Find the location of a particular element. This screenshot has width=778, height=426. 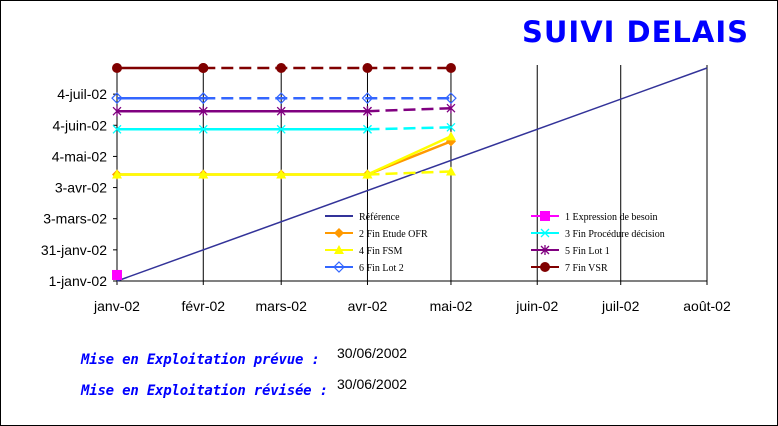

y-tick-label: 3-avr-02 is located at coordinates (81, 188).